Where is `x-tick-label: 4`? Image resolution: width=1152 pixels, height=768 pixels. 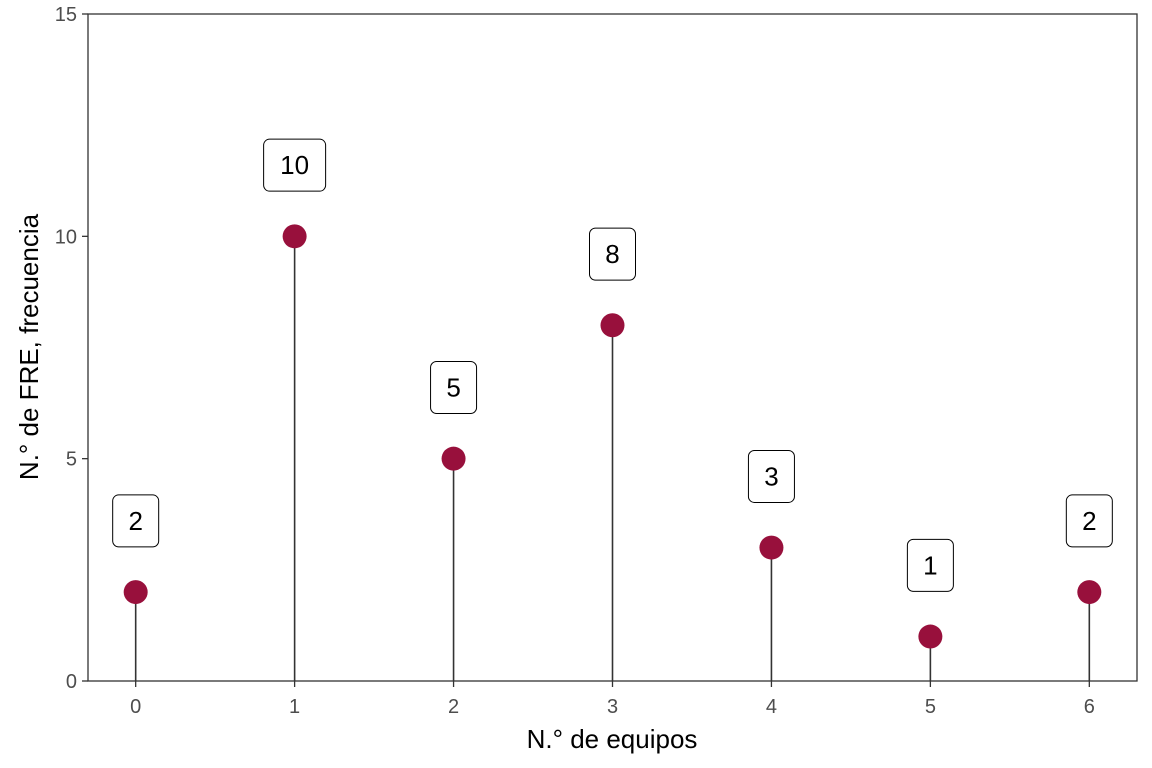
x-tick-label: 4 is located at coordinates (771, 707).